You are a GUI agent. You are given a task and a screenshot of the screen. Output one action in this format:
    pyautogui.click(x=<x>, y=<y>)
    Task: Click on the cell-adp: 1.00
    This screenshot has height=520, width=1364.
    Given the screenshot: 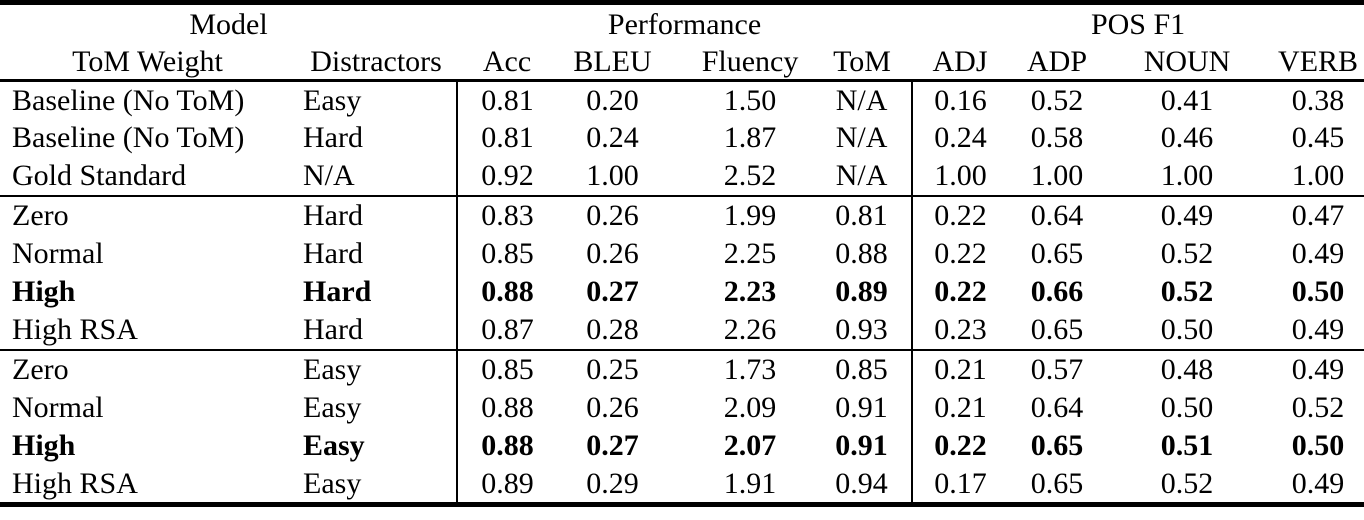 What is the action you would take?
    pyautogui.click(x=1057, y=176)
    